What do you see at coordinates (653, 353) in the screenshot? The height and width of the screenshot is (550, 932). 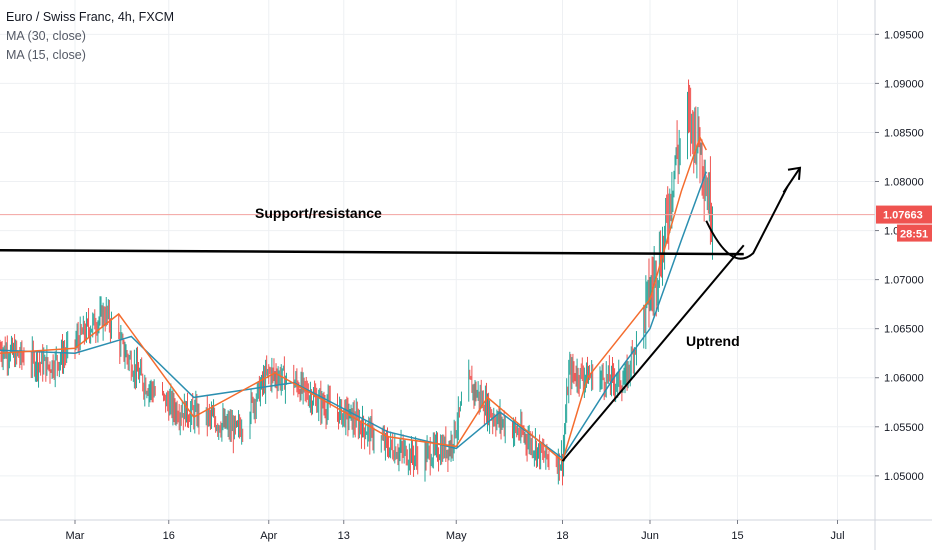 I see `uptrend-line` at bounding box center [653, 353].